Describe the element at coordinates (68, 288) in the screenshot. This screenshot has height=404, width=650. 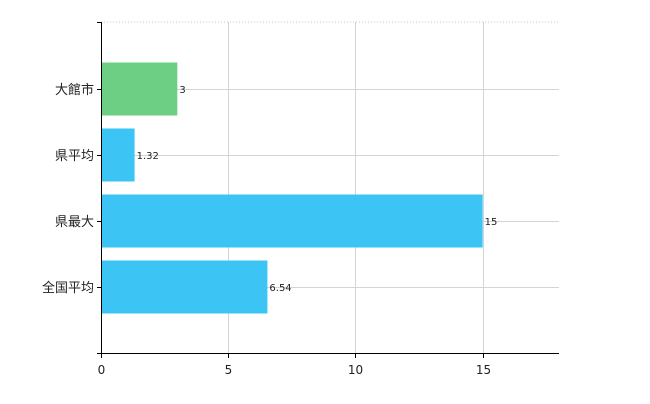
I see `category-label-4: 全国平均` at that location.